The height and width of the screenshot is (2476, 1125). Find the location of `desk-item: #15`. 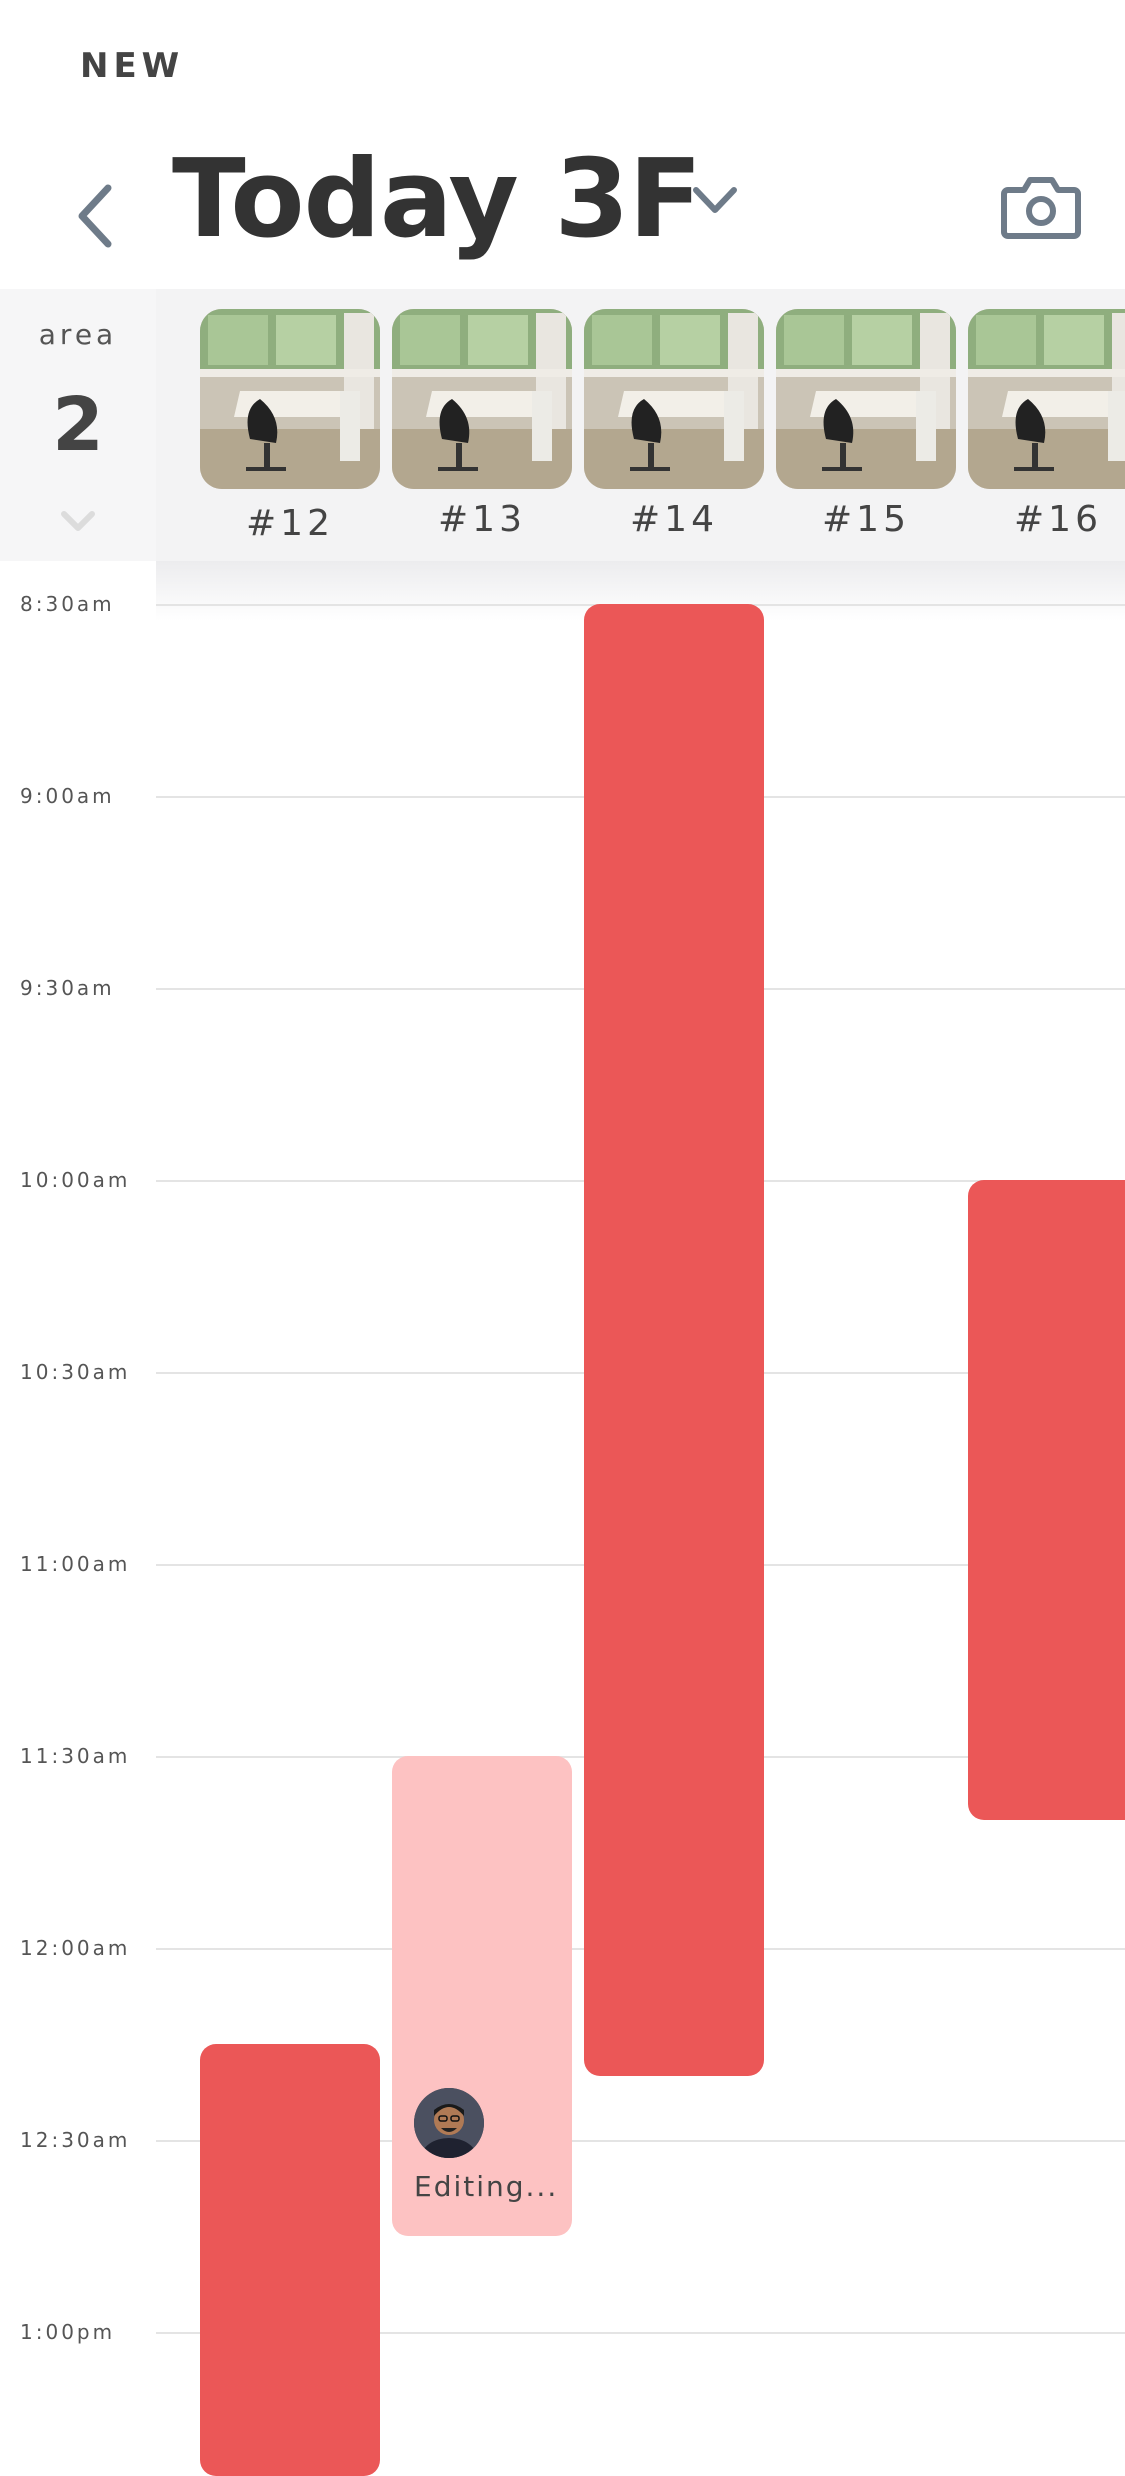

desk-item: #15 is located at coordinates (866, 424).